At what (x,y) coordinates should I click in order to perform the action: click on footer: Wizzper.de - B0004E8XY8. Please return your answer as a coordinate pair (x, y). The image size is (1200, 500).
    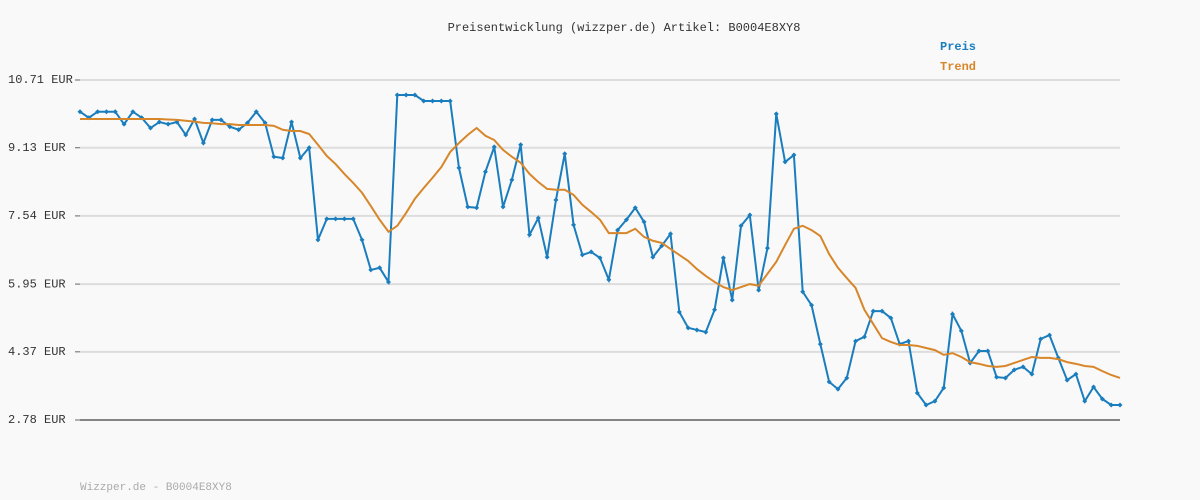
    Looking at the image, I should click on (156, 488).